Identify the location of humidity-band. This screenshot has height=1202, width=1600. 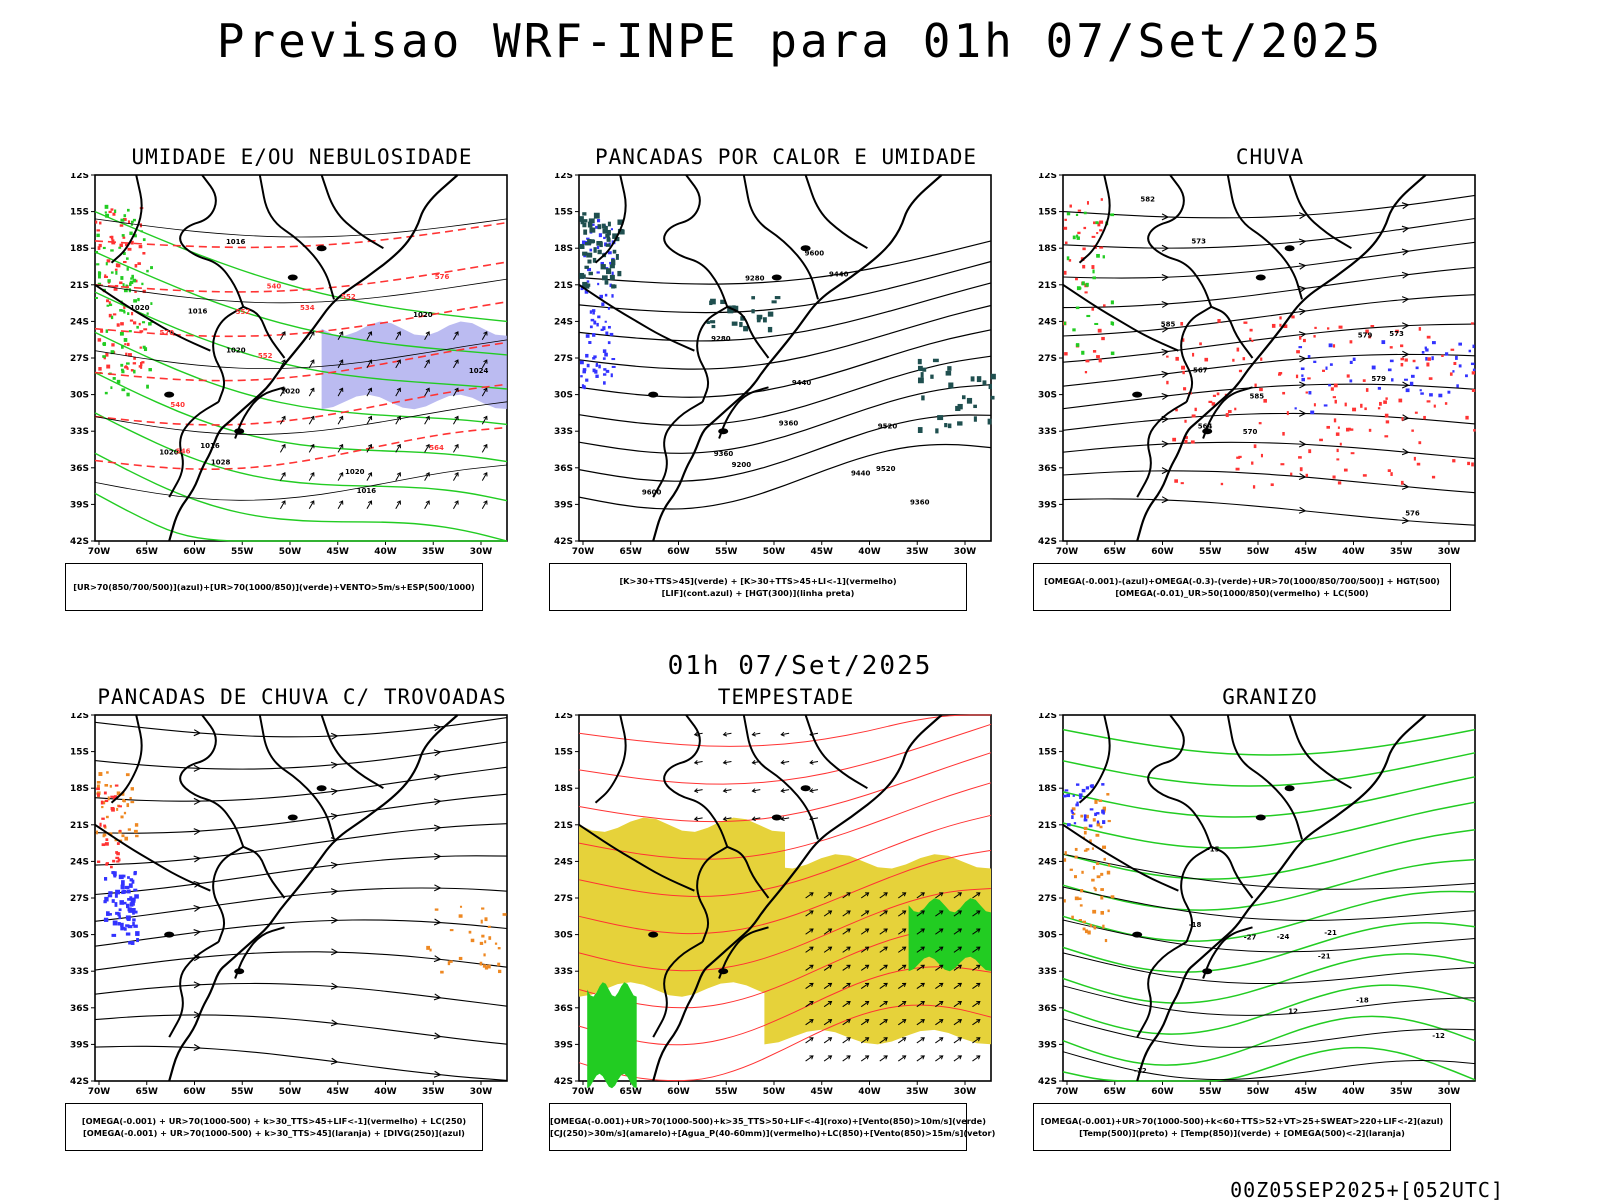
(414, 365).